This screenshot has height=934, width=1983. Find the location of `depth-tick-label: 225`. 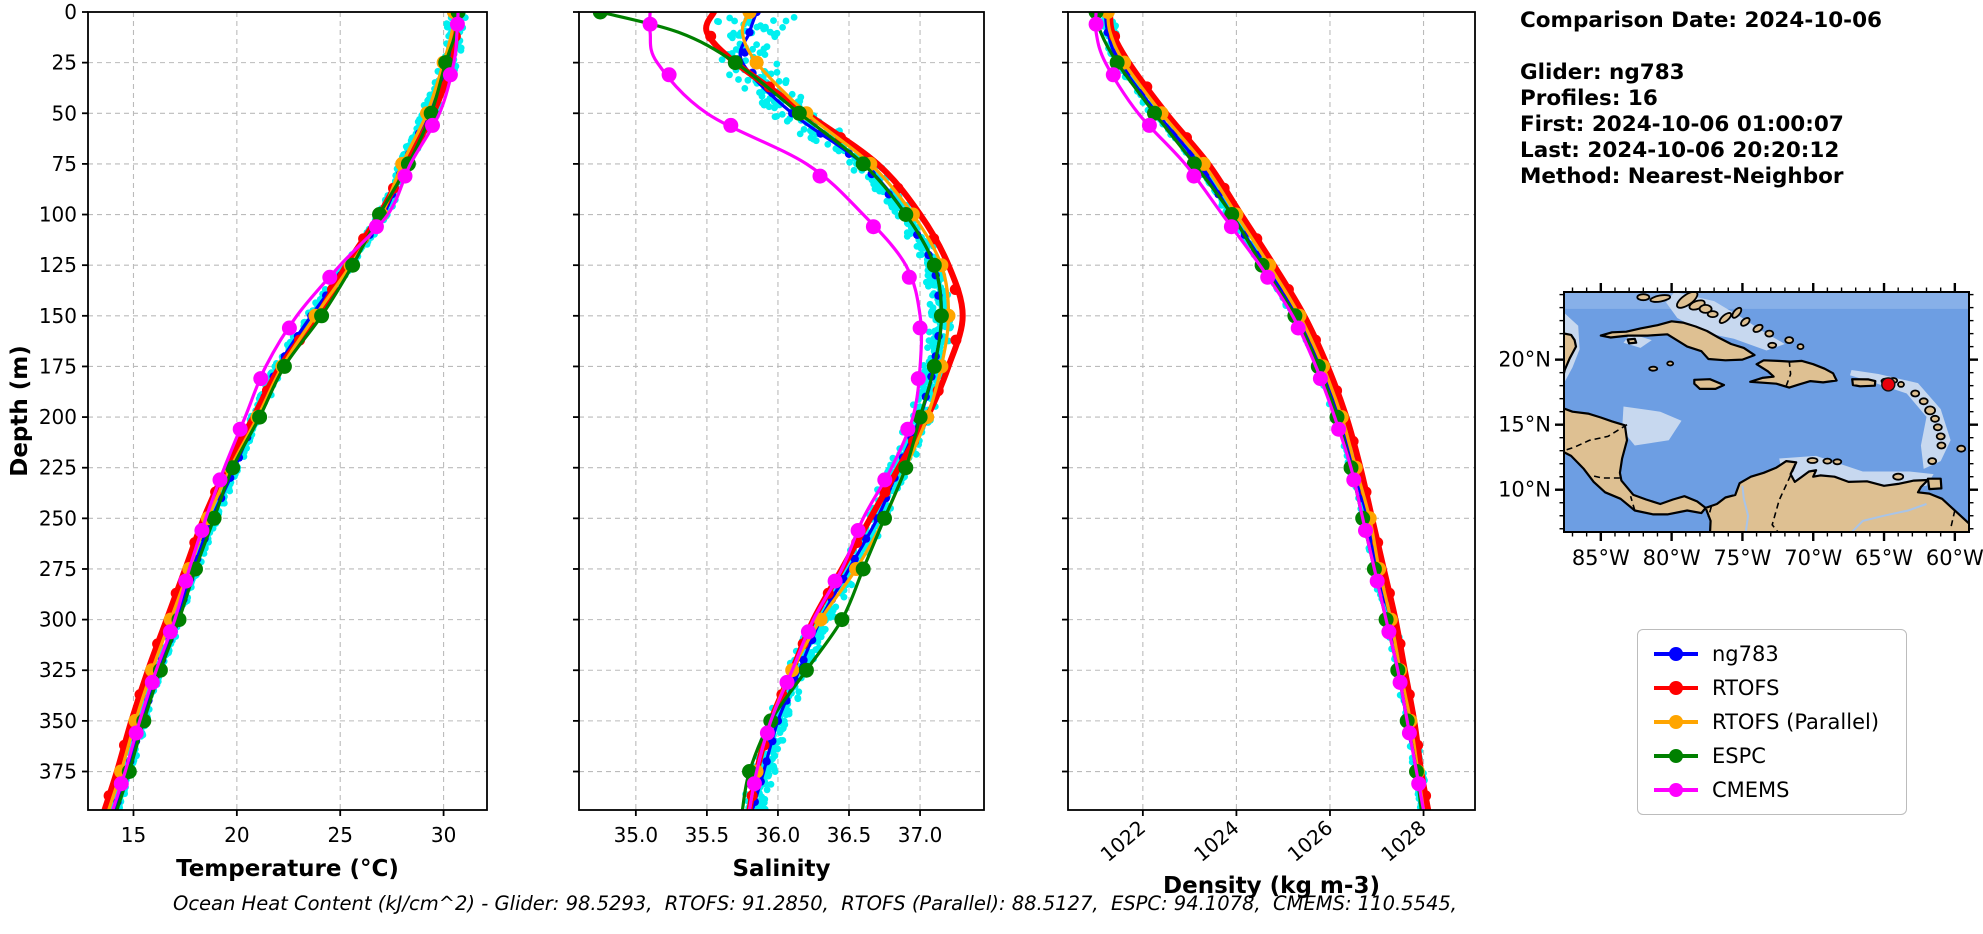

depth-tick-label: 225 is located at coordinates (58, 468).